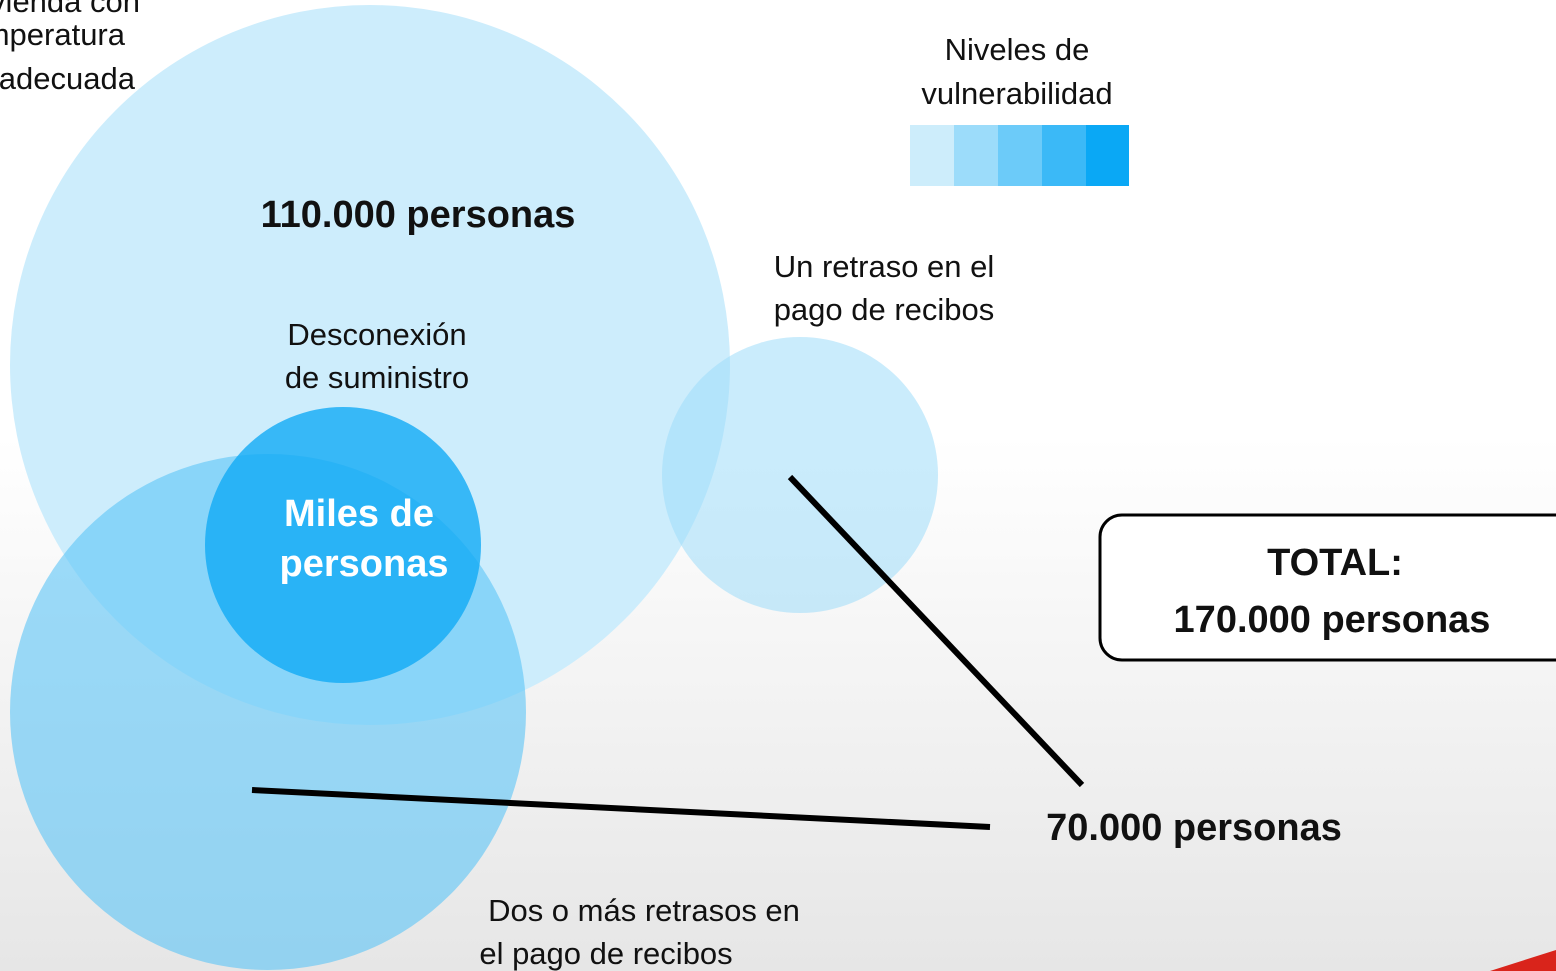 This screenshot has width=1556, height=971. What do you see at coordinates (364, 564) in the screenshot?
I see `count: personas` at bounding box center [364, 564].